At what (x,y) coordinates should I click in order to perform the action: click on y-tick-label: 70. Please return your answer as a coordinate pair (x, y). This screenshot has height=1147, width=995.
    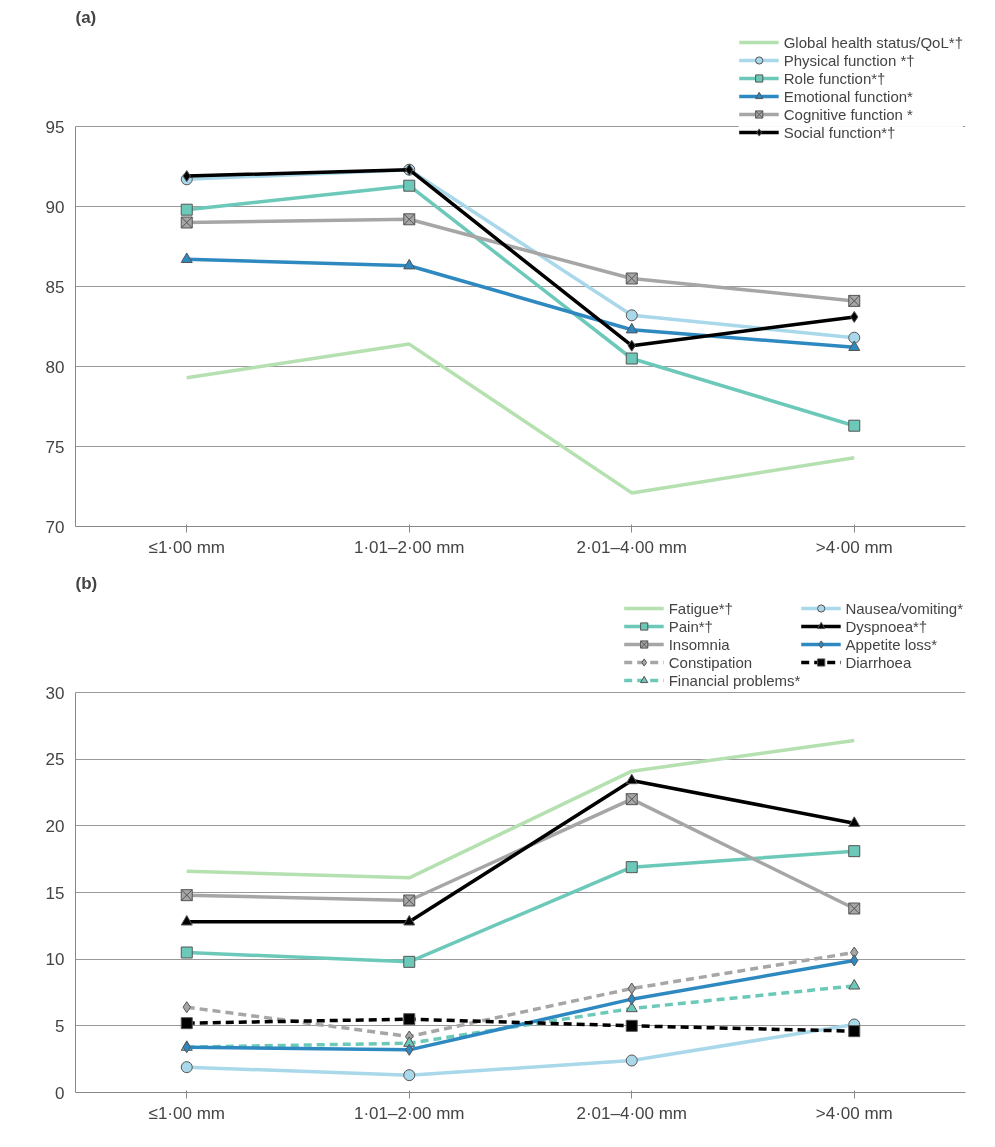
    Looking at the image, I should click on (55, 527).